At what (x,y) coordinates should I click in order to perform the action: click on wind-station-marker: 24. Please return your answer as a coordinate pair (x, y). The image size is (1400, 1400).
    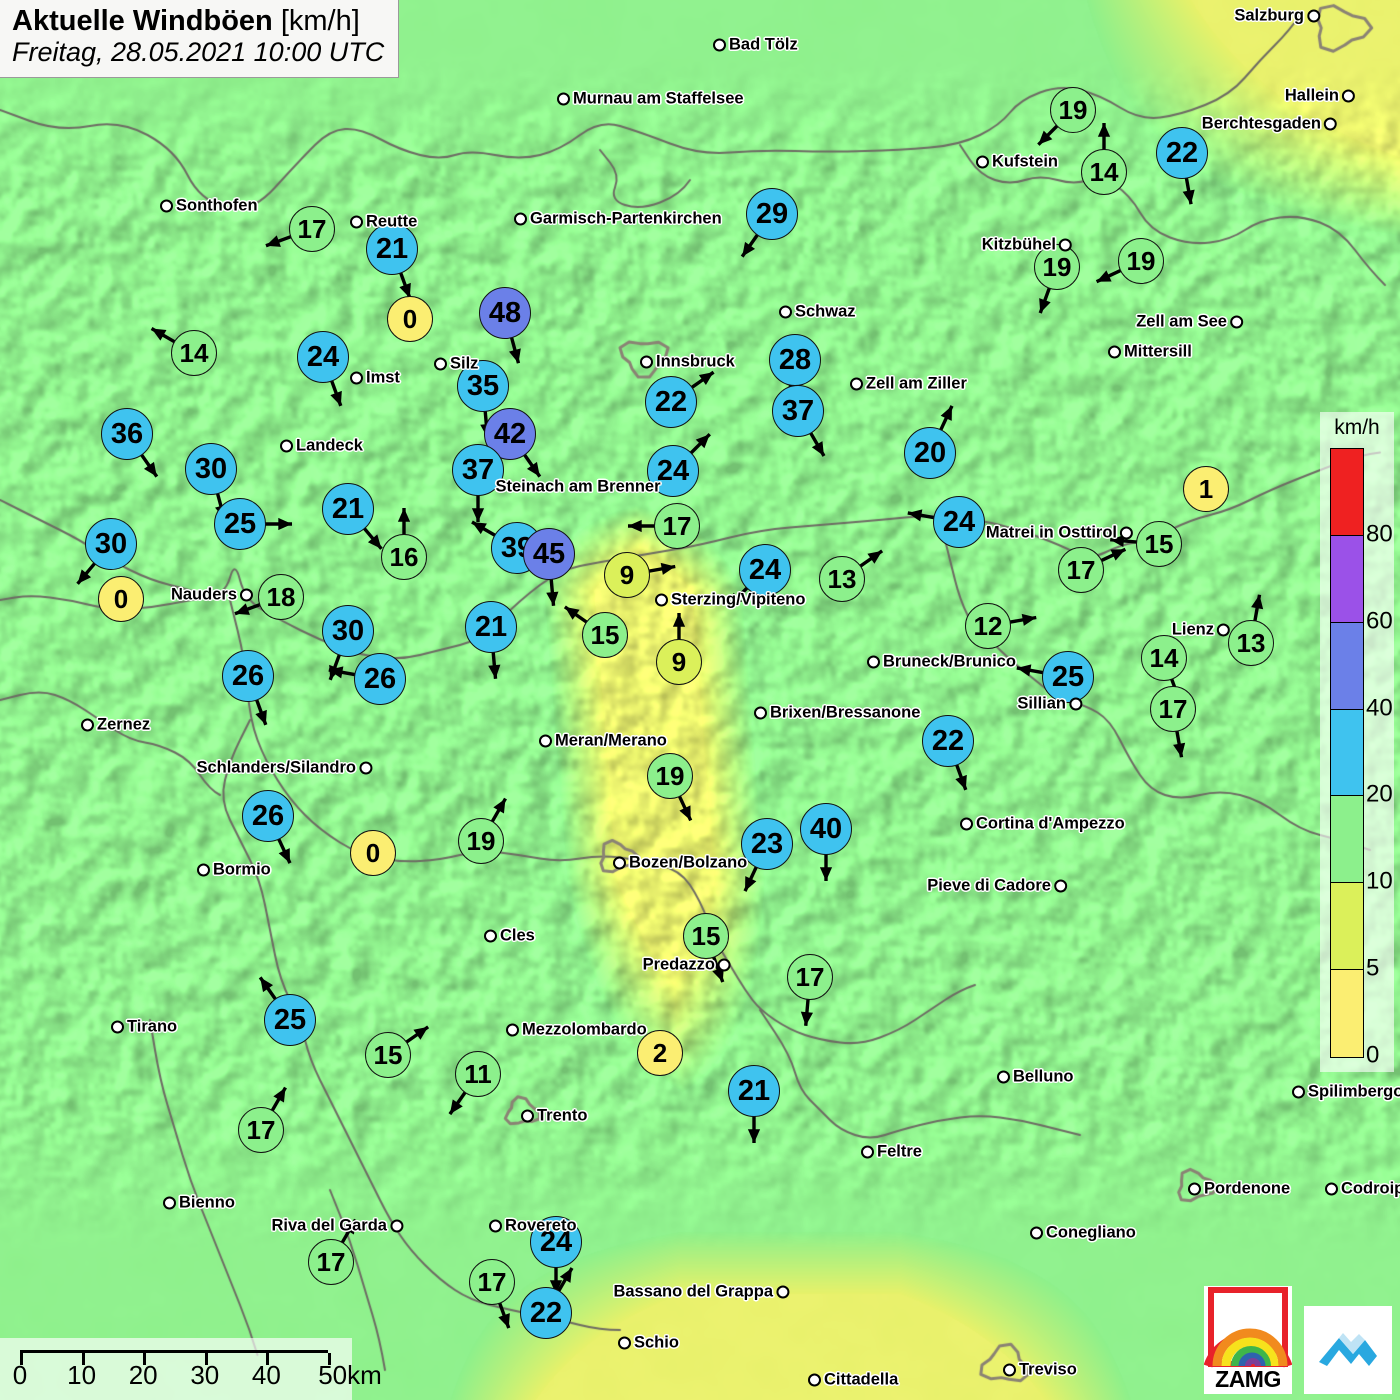
    Looking at the image, I should click on (323, 369).